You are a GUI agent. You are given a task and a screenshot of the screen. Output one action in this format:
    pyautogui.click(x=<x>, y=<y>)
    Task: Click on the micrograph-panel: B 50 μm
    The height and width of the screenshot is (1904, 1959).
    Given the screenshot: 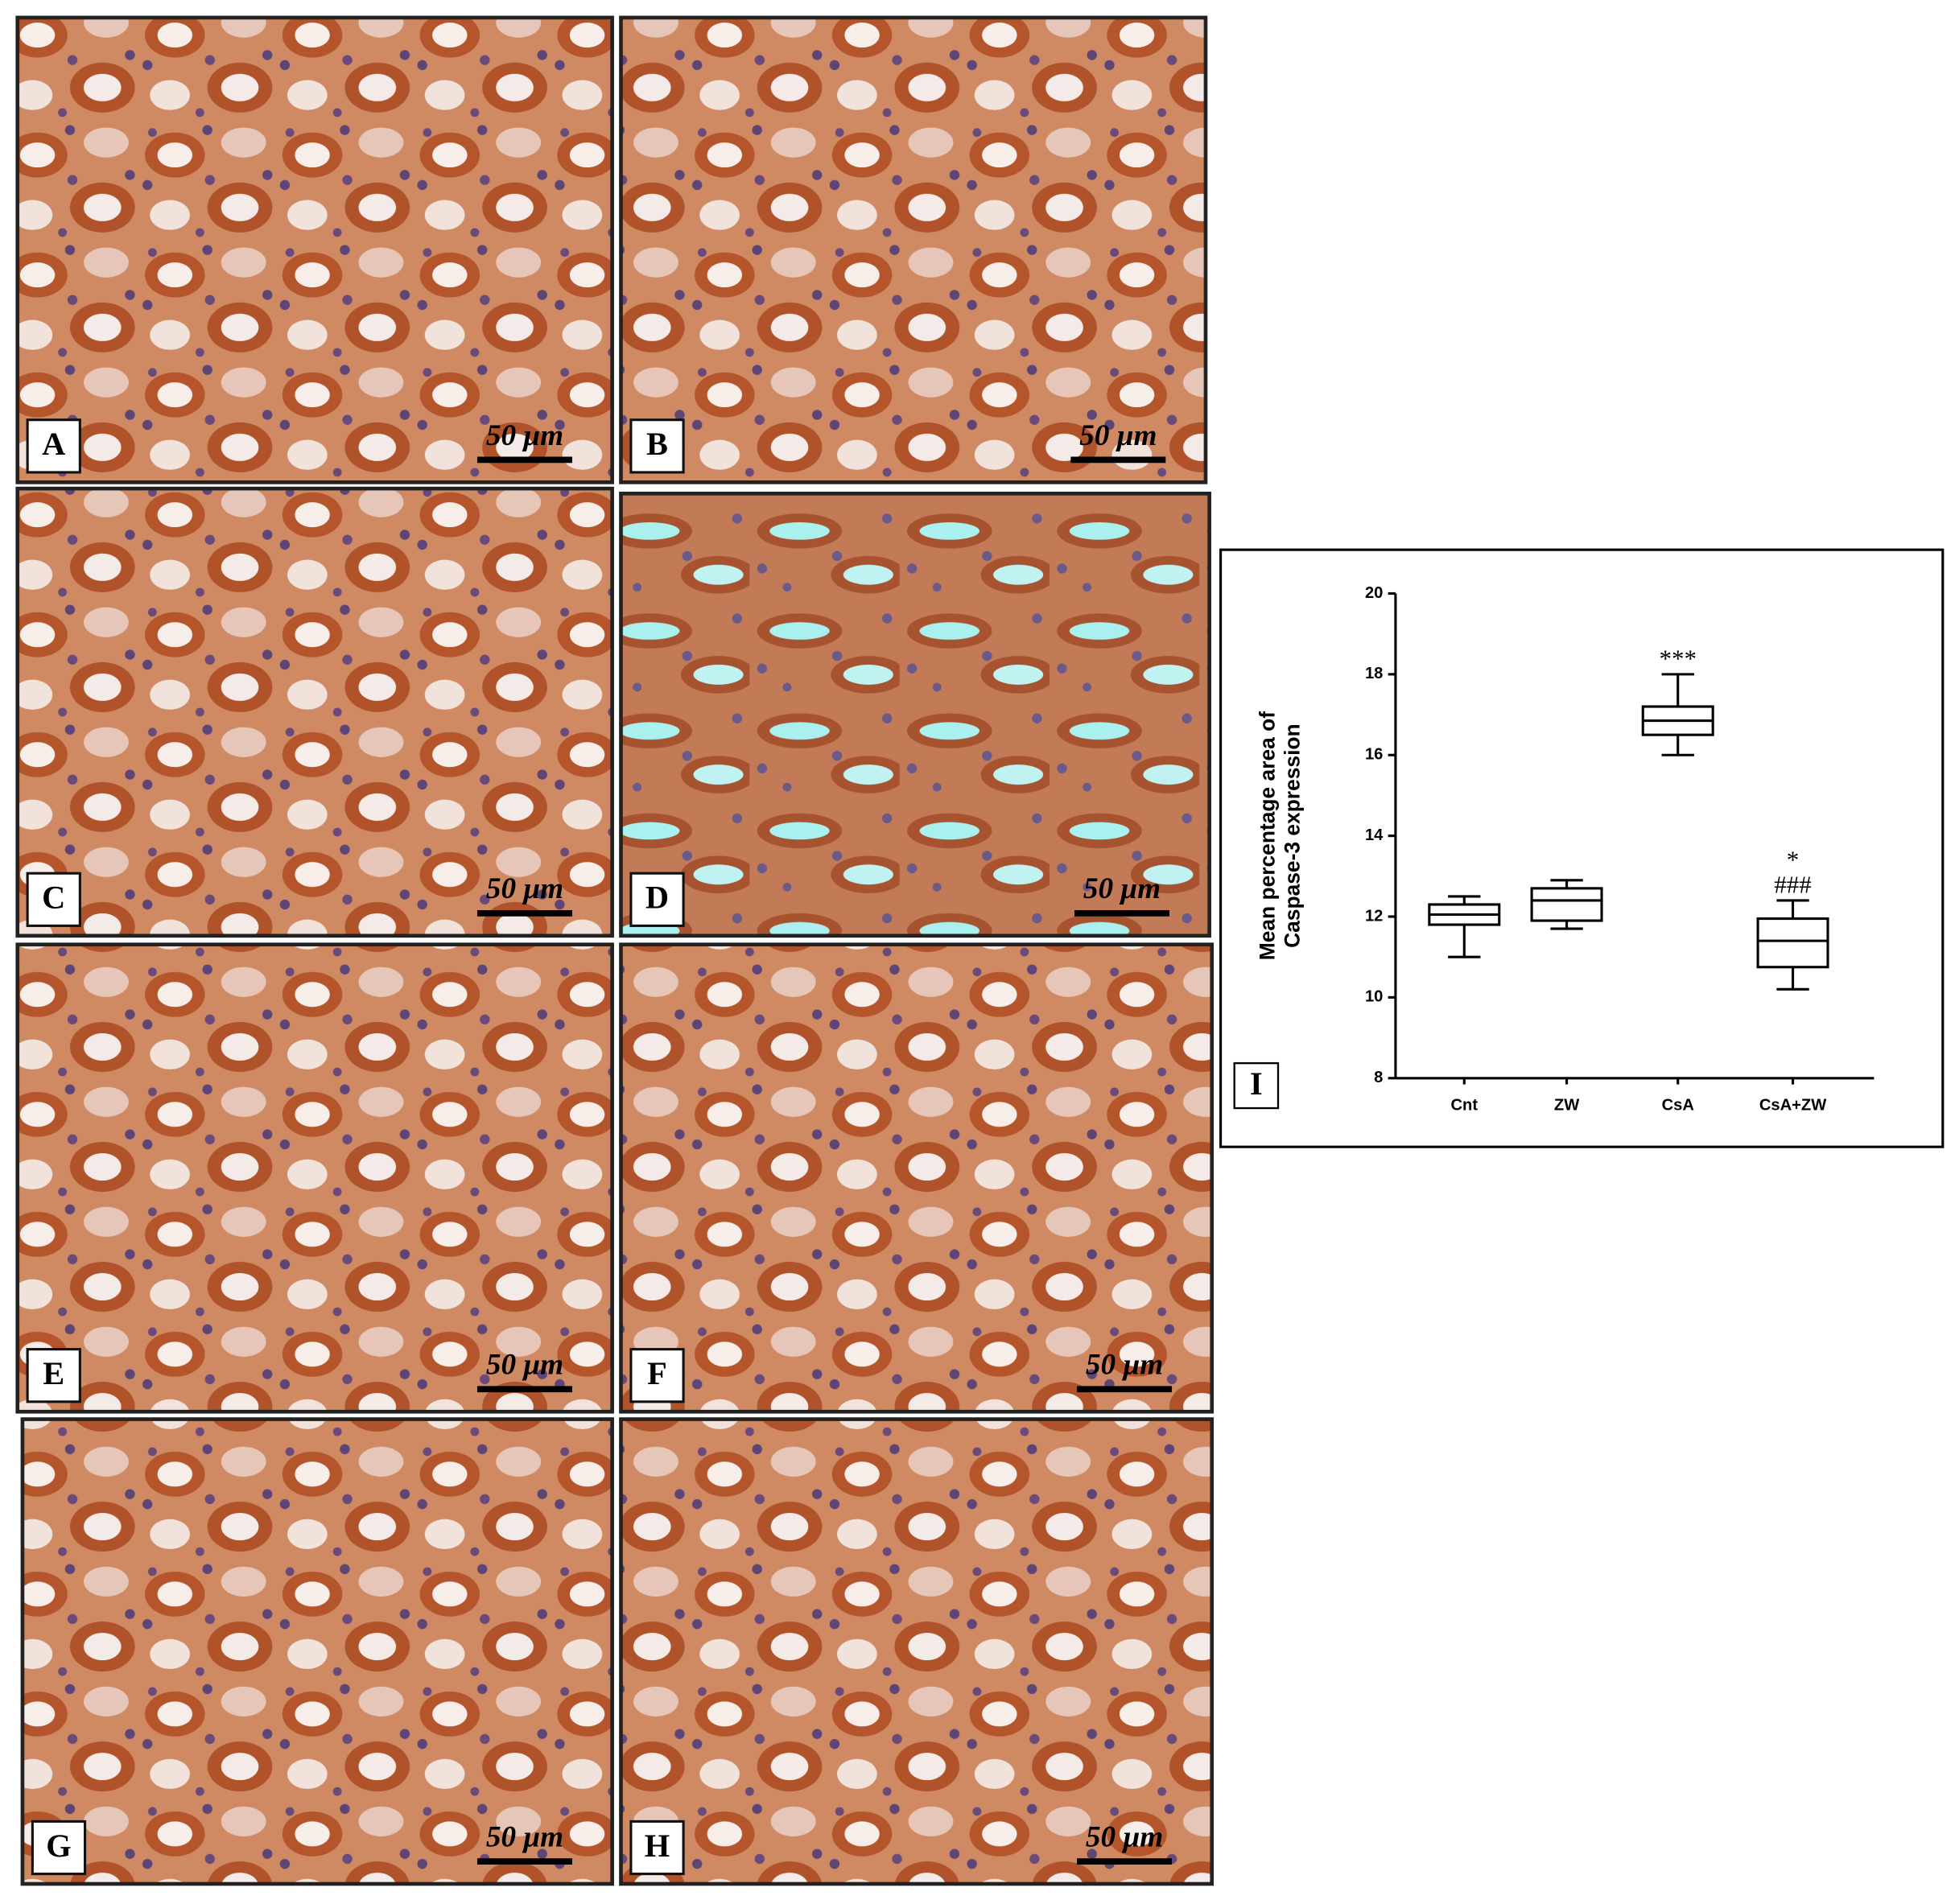 What is the action you would take?
    pyautogui.click(x=913, y=250)
    